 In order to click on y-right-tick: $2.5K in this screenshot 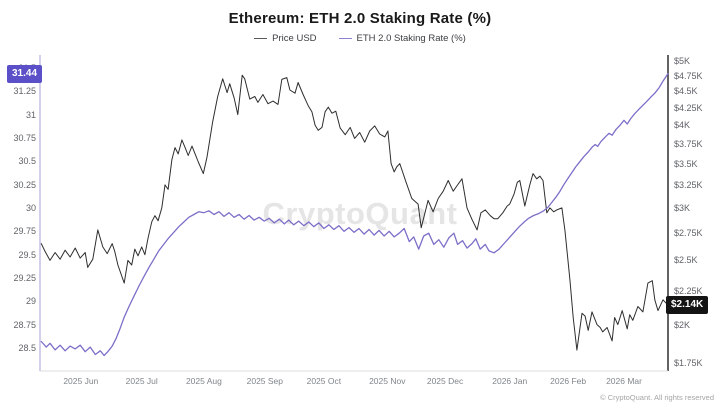, I will do `click(686, 260)`.